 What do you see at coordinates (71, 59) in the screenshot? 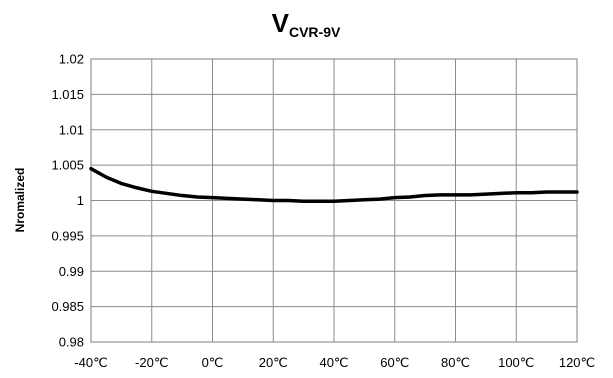
I see `y-tick-label: 1.02` at bounding box center [71, 59].